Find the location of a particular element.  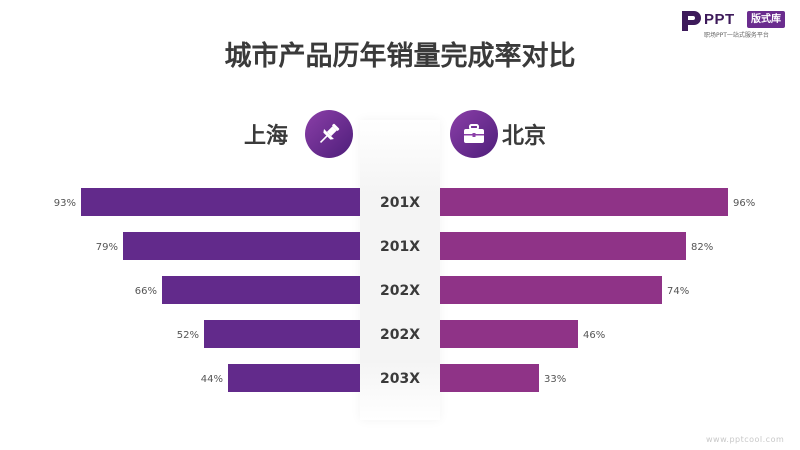

data-label-left: 52% is located at coordinates (188, 335).